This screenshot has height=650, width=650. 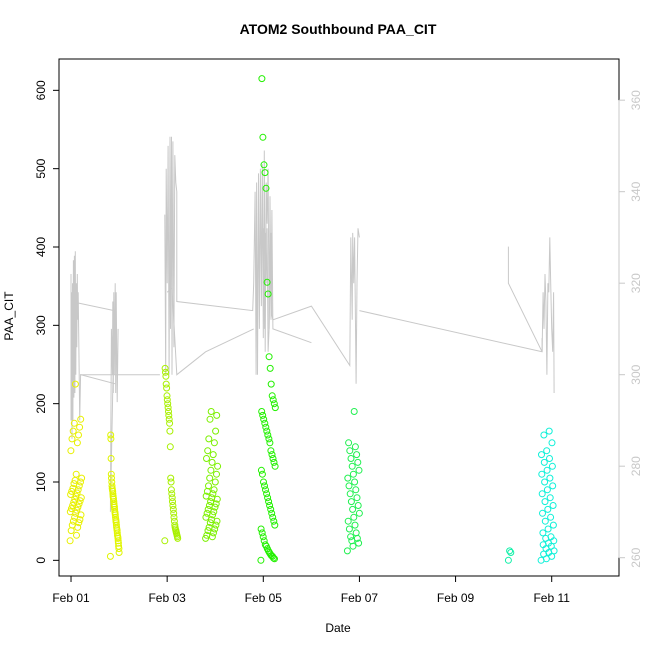 I want to click on y2-tick-label: 300, so click(x=636, y=374).